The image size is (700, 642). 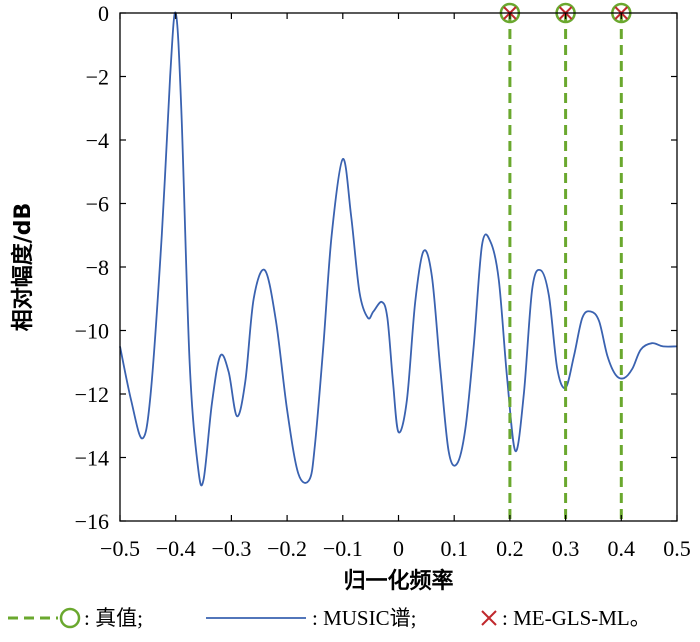 I want to click on x-tick-label: −0.4, so click(x=176, y=548).